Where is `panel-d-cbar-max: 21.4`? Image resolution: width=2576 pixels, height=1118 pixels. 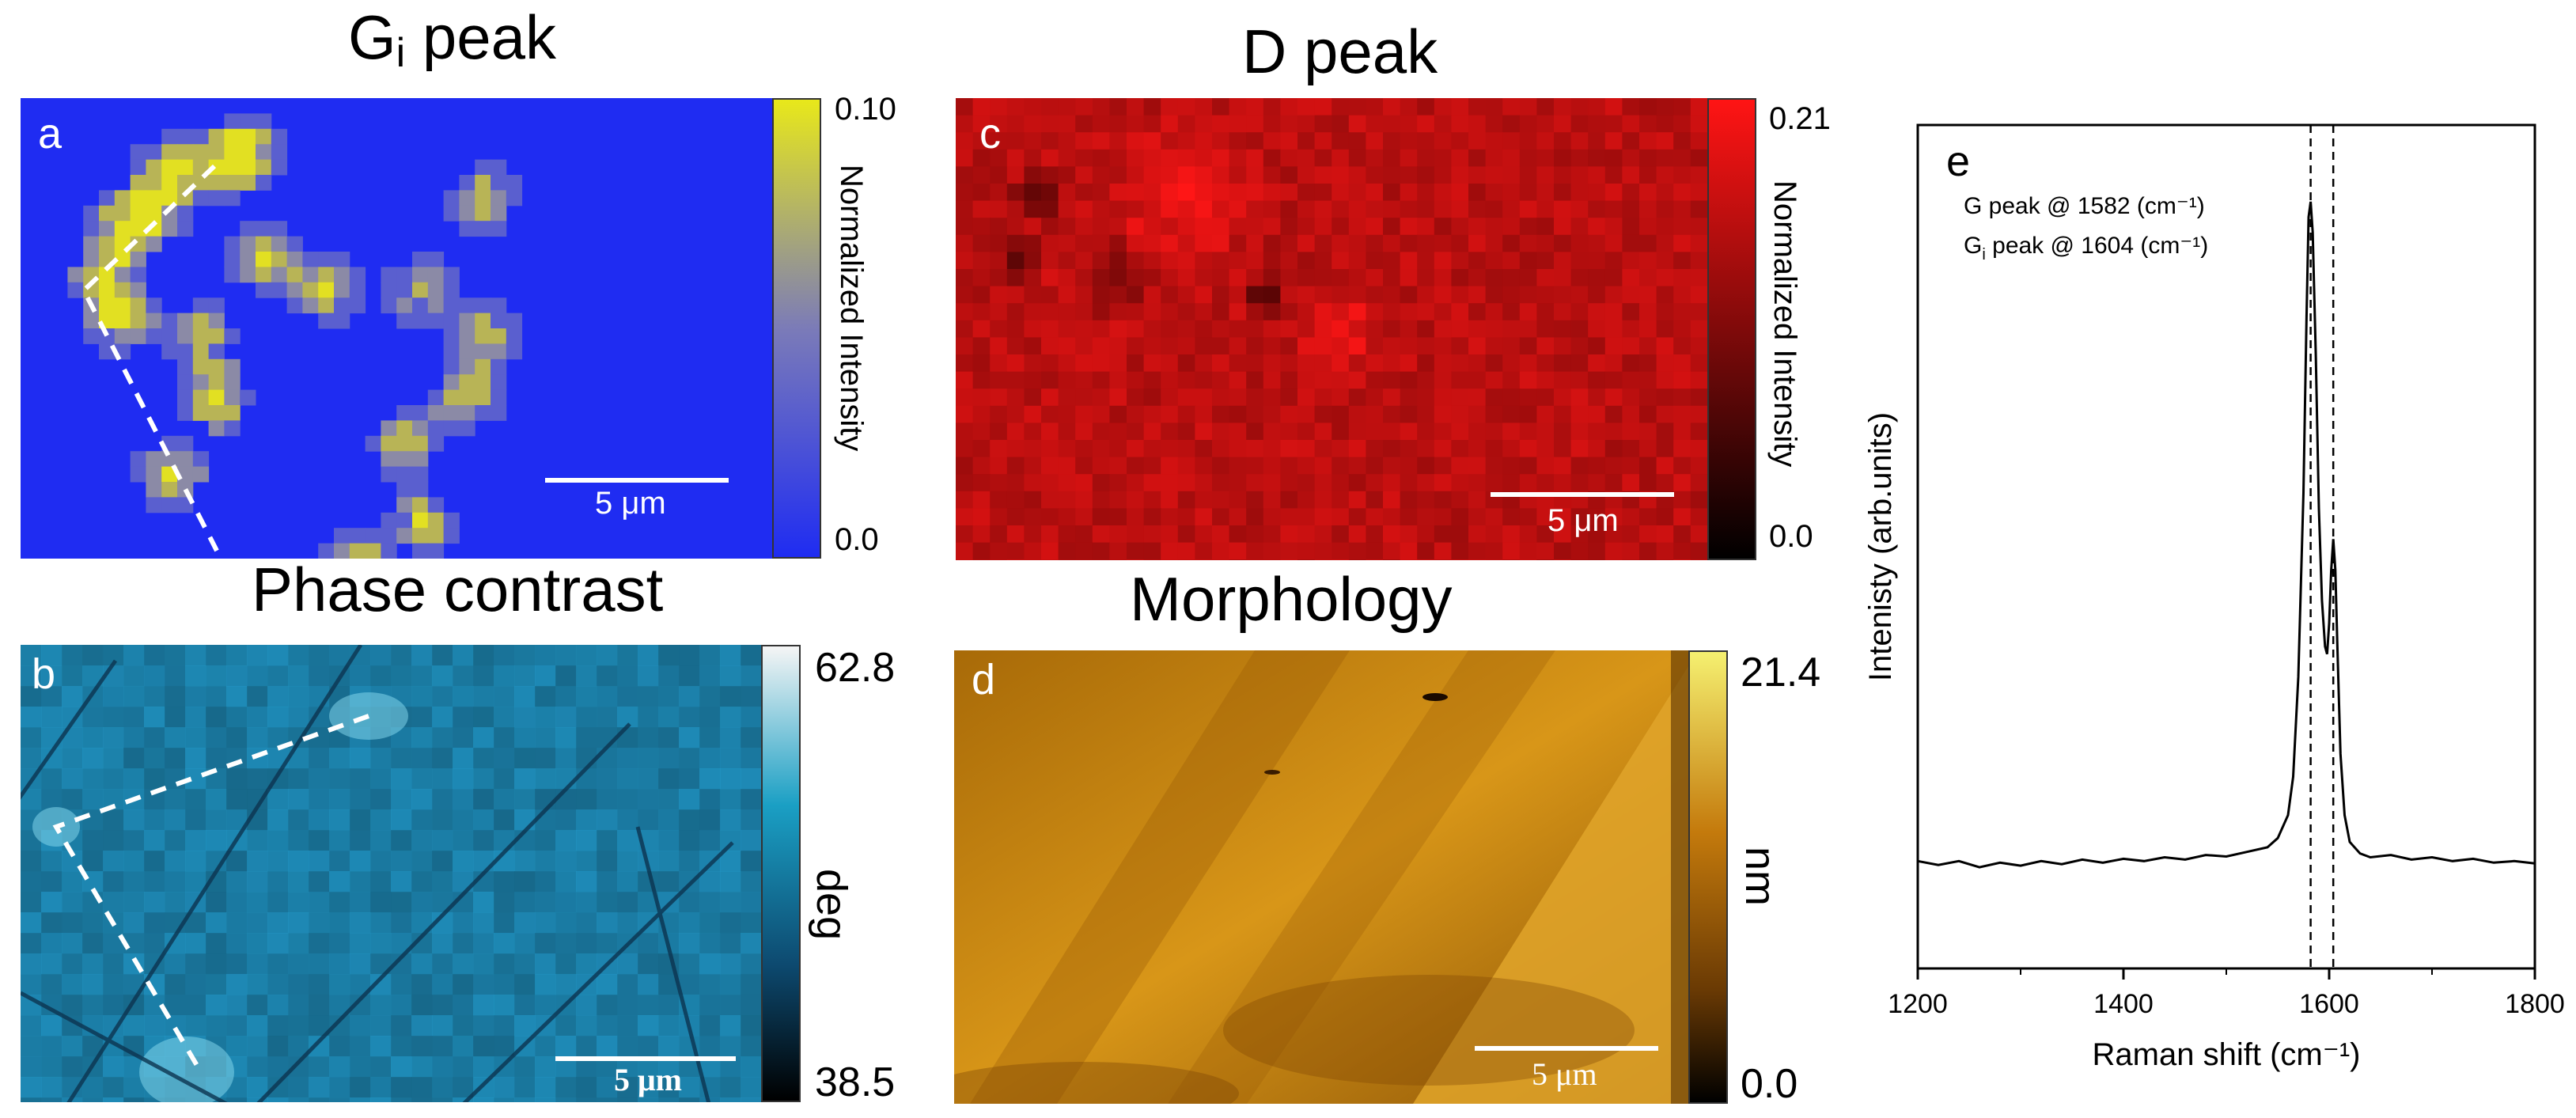 panel-d-cbar-max: 21.4 is located at coordinates (1781, 672).